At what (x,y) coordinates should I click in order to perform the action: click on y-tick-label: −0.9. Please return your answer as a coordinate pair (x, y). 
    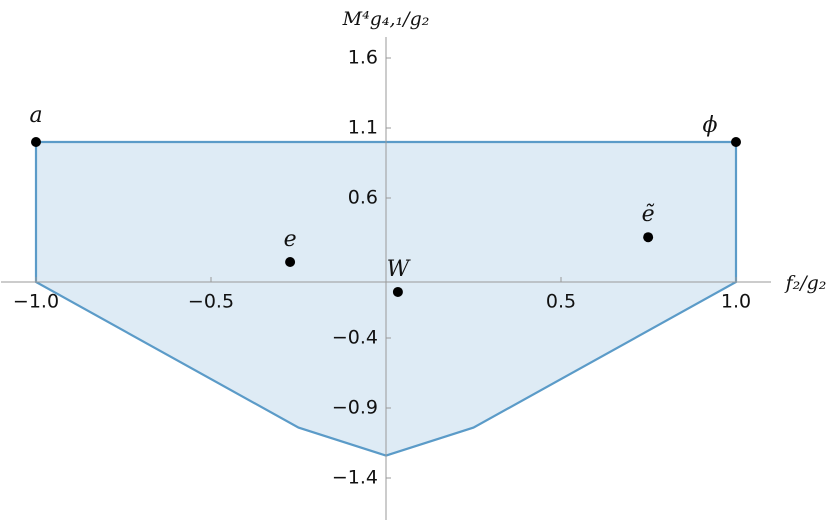
    Looking at the image, I should click on (355, 408).